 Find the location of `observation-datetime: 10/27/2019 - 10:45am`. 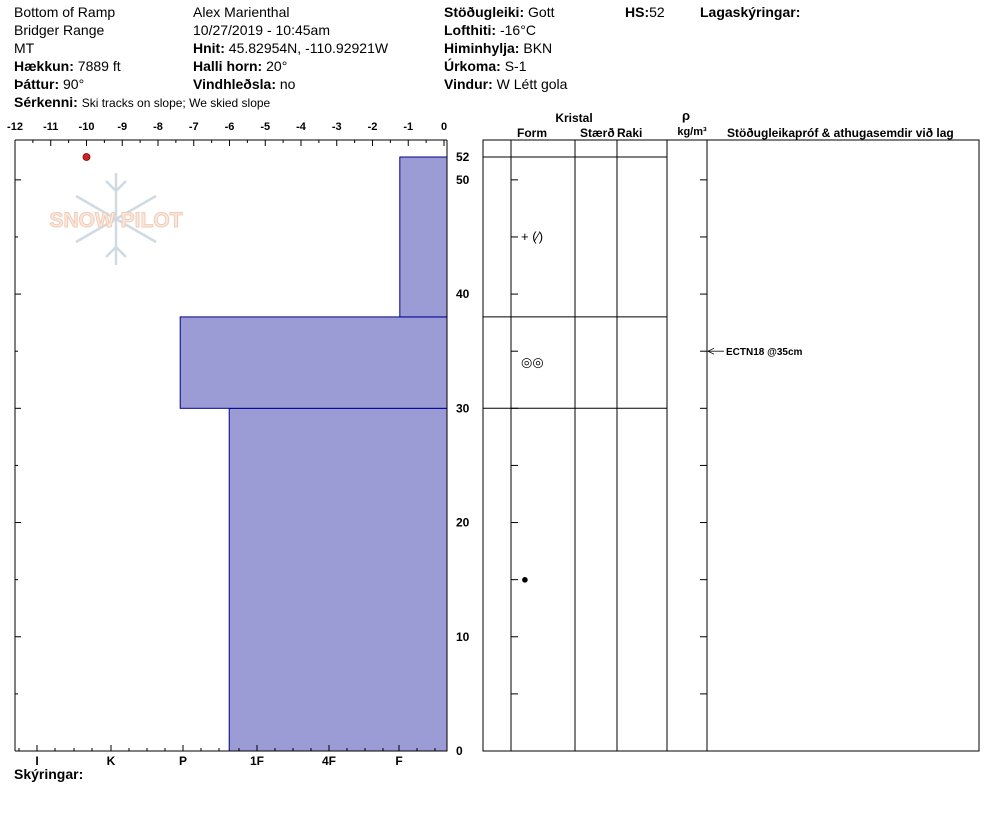

observation-datetime: 10/27/2019 - 10:45am is located at coordinates (261, 30).